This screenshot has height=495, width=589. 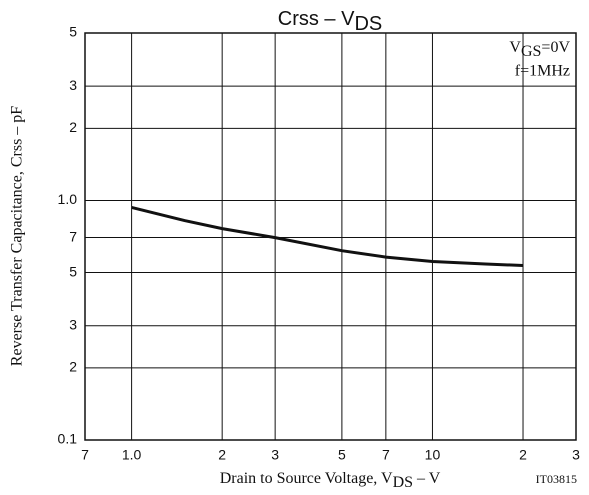 I want to click on annotation-text: =0V, so click(x=555, y=47).